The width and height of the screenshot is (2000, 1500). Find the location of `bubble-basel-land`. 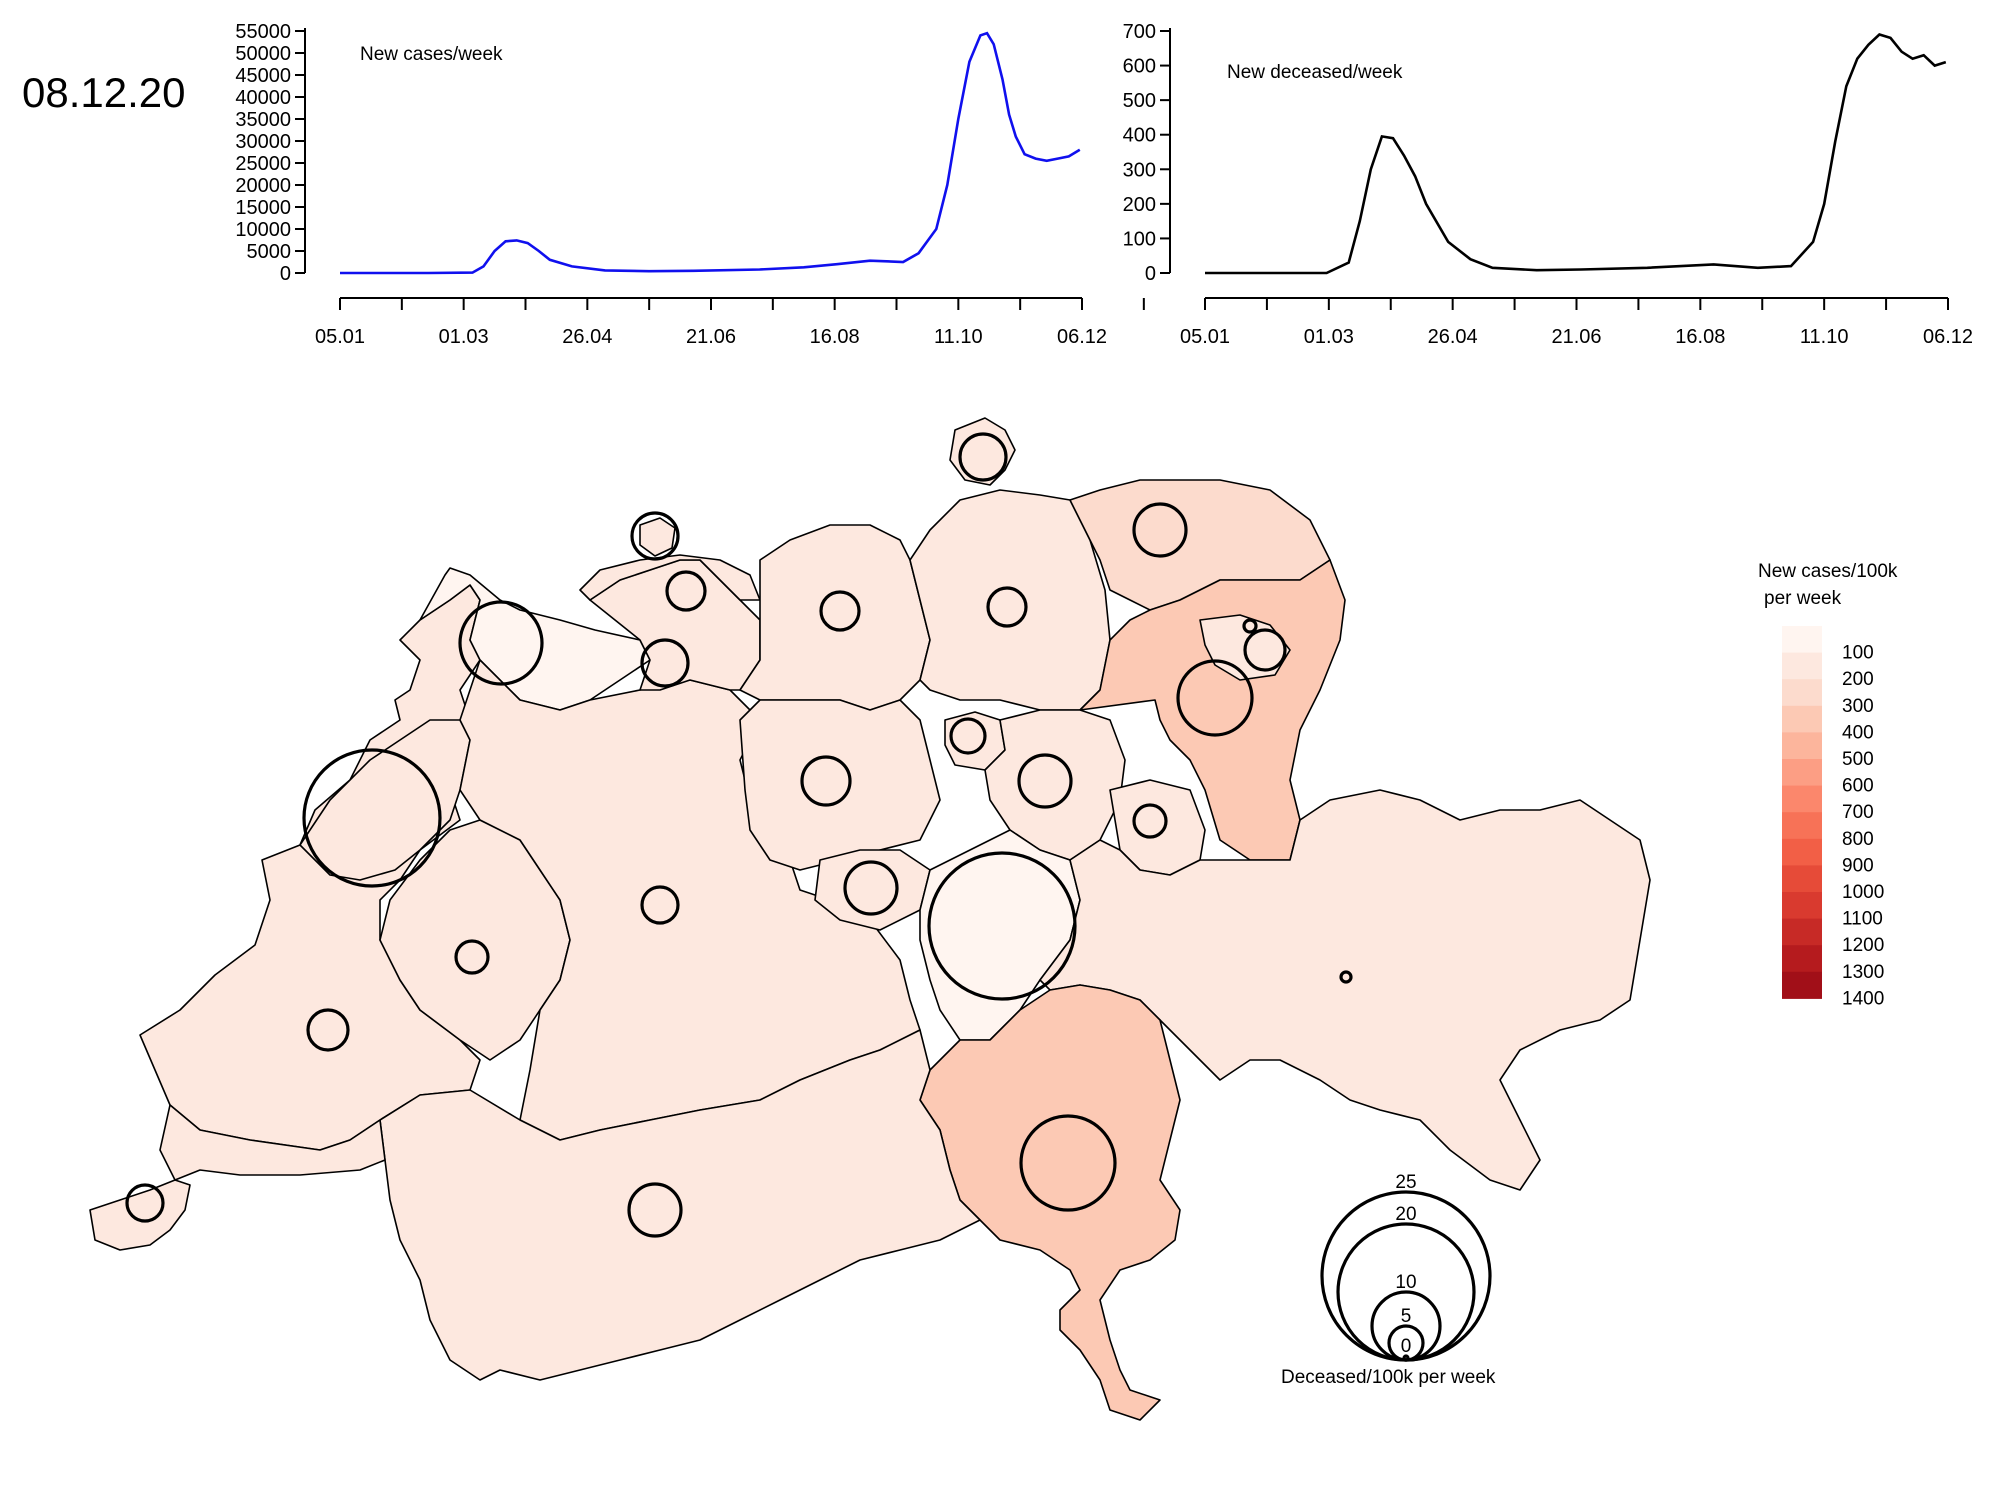

bubble-basel-land is located at coordinates (686, 591).